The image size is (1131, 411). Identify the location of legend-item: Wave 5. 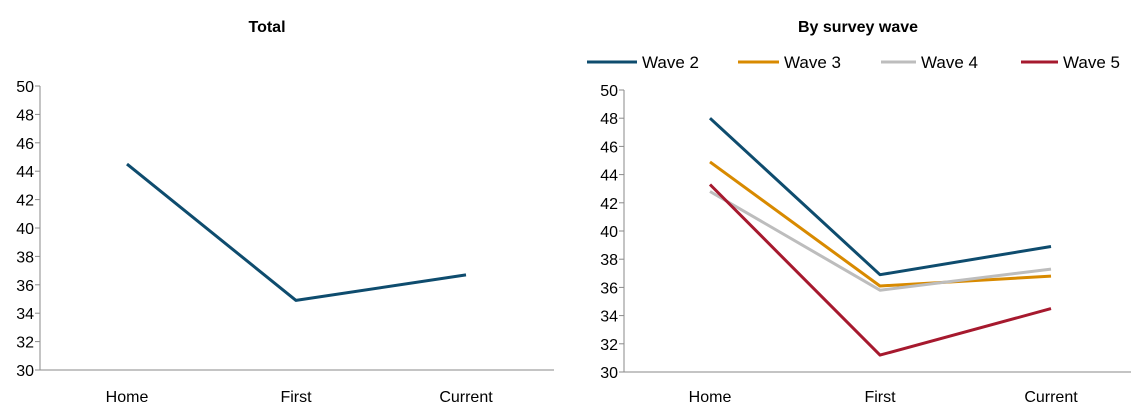
(1070, 62).